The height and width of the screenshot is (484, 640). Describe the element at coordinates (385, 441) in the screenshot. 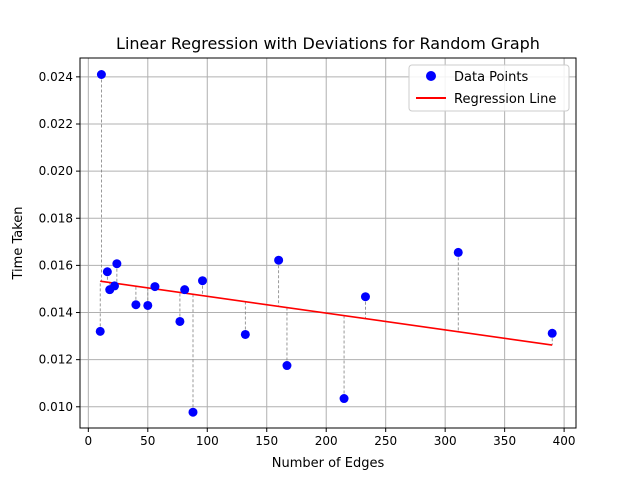

I see `x-tick-label: 250` at that location.